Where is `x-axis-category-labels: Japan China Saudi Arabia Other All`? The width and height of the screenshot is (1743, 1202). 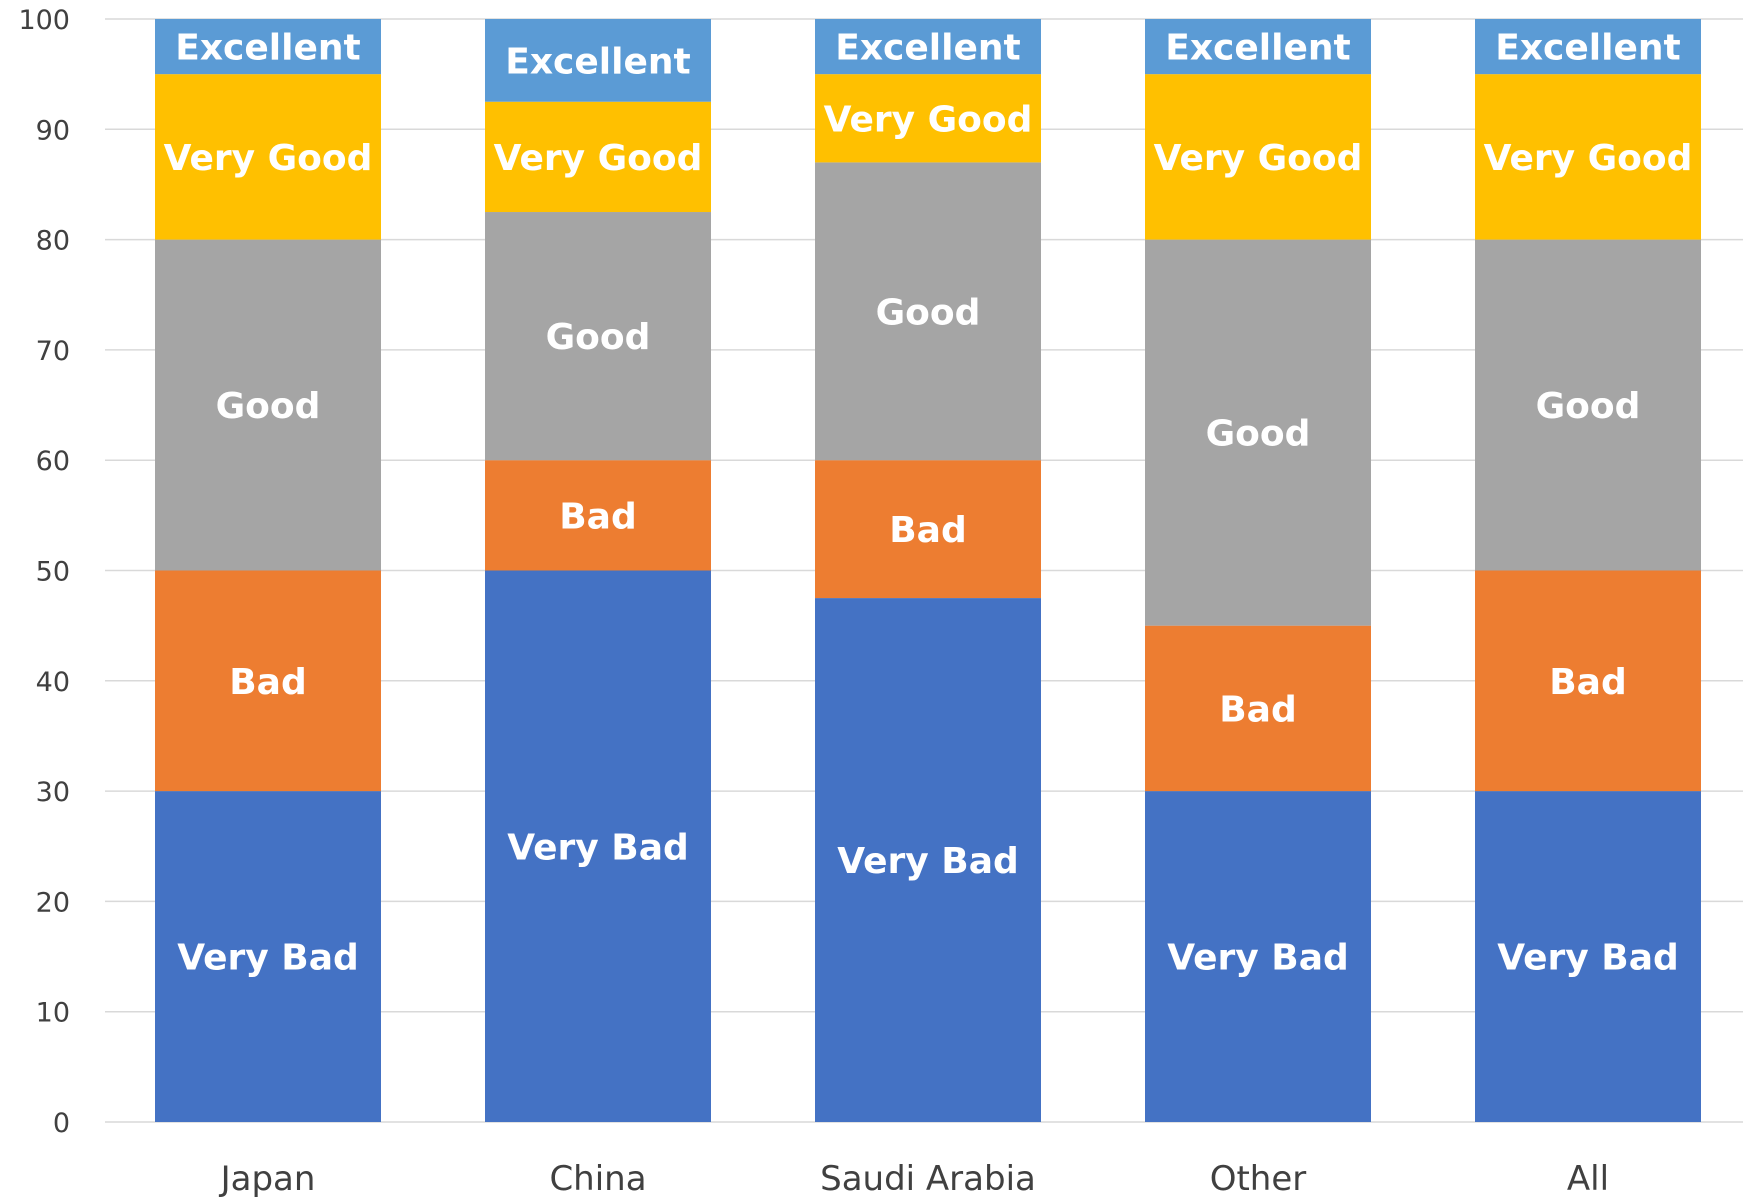 x-axis-category-labels: Japan China Saudi Arabia Other All is located at coordinates (914, 1179).